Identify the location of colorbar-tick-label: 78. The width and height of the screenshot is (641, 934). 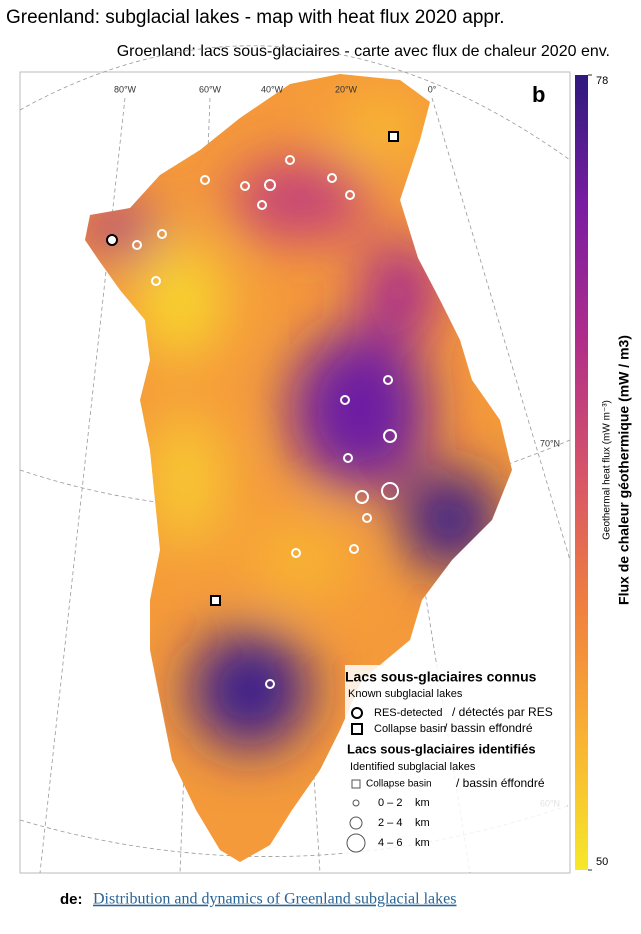
(602, 81).